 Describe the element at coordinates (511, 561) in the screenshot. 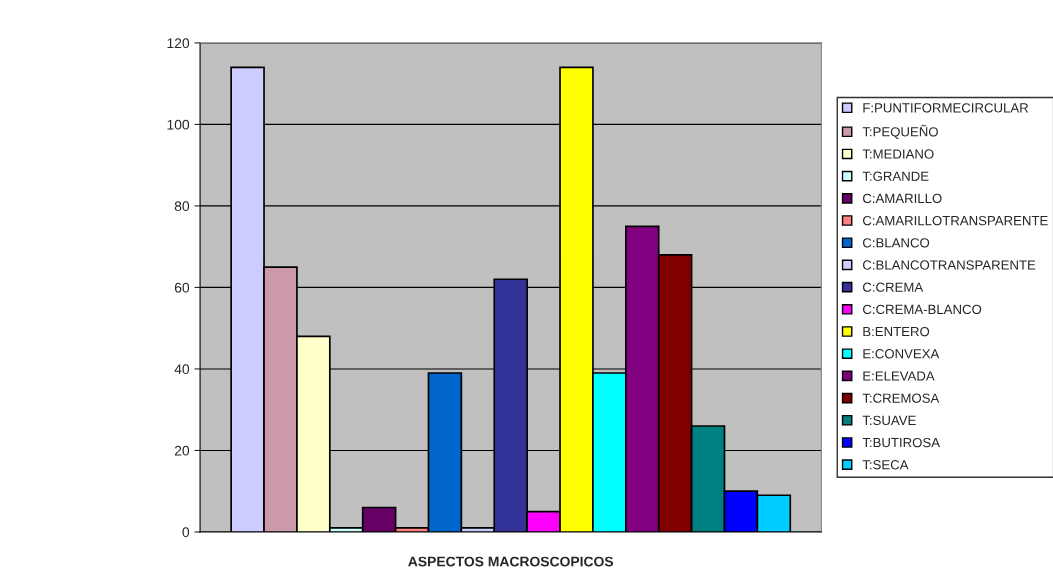

I see `x-axis-title: ASPECTOS MACROSCOPICOS` at that location.